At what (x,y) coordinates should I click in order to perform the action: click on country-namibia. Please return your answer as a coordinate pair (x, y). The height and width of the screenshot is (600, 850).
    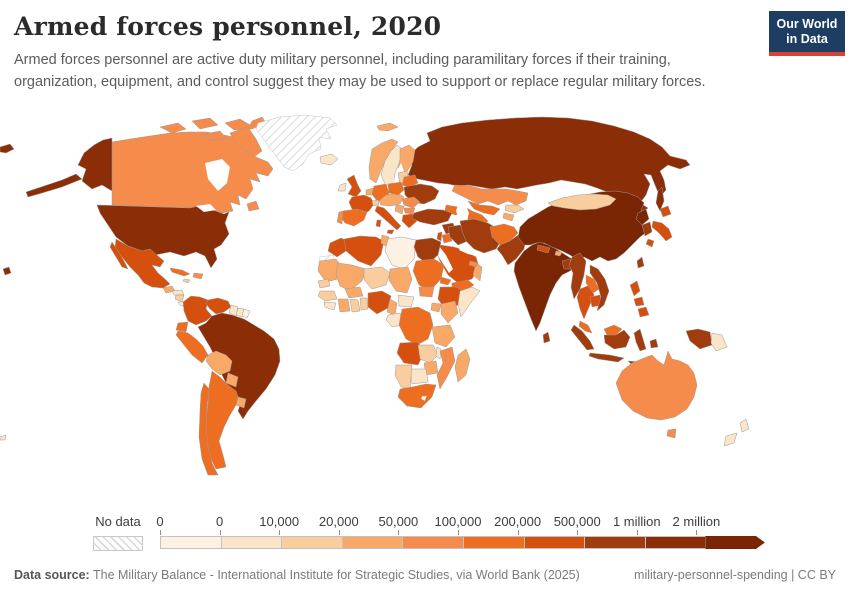
    Looking at the image, I should click on (403, 377).